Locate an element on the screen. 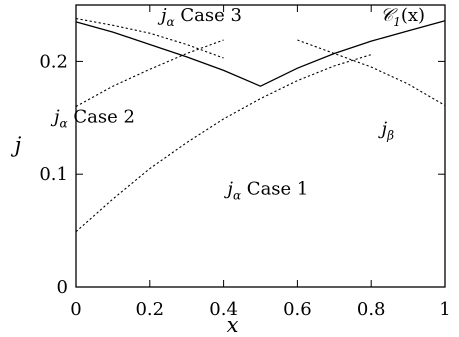 Image resolution: width=459 pixels, height=337 pixels. y-tick-label: 0 is located at coordinates (62, 287).